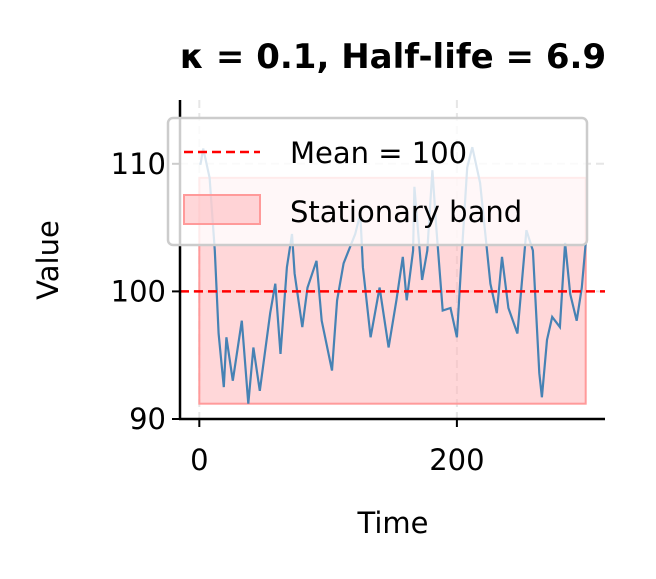 The width and height of the screenshot is (656, 579). Describe the element at coordinates (138, 291) in the screenshot. I see `y-tick-label: 100` at that location.